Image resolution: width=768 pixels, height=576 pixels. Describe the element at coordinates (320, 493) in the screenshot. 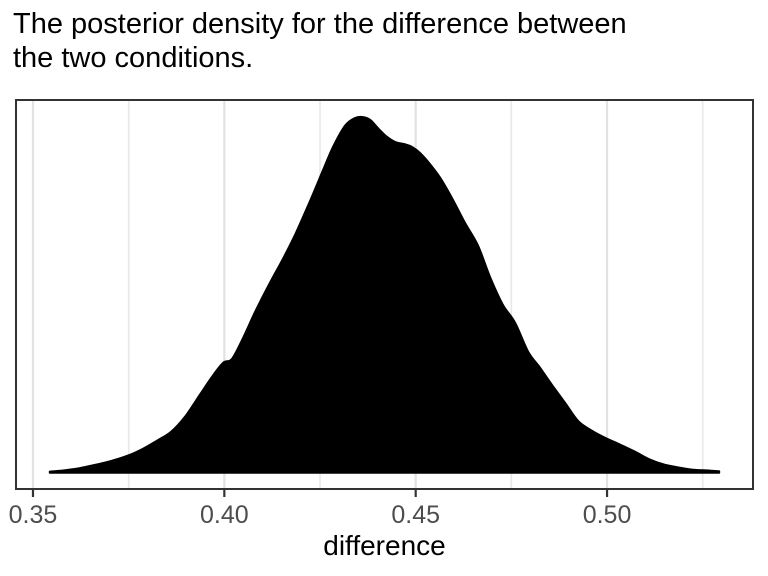

I see `x-axis-tick-marks` at that location.